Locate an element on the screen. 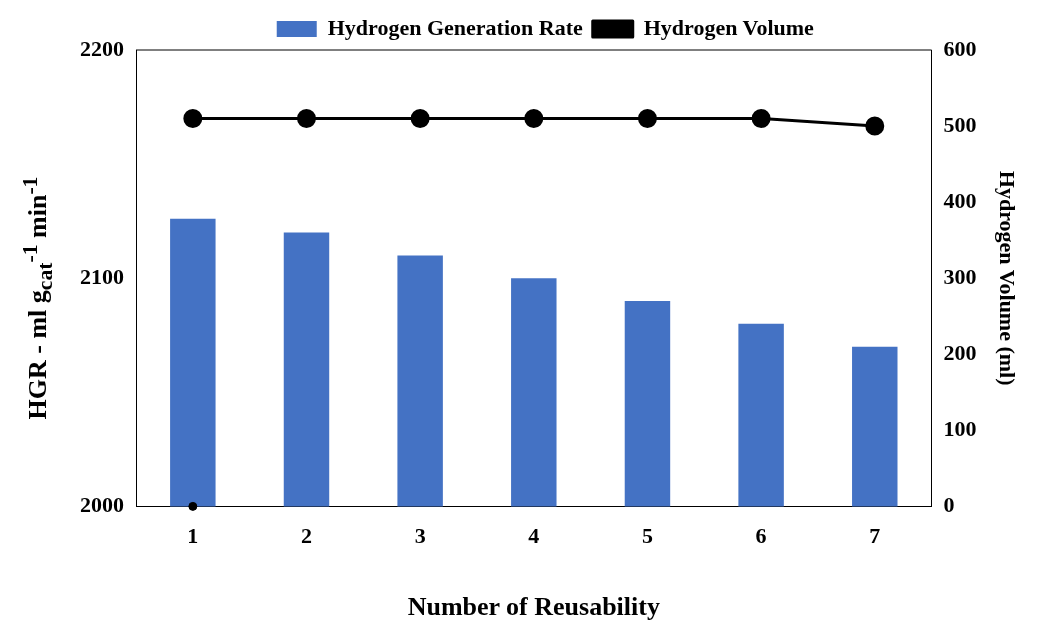  y2-tick-label: 200 is located at coordinates (960, 352).